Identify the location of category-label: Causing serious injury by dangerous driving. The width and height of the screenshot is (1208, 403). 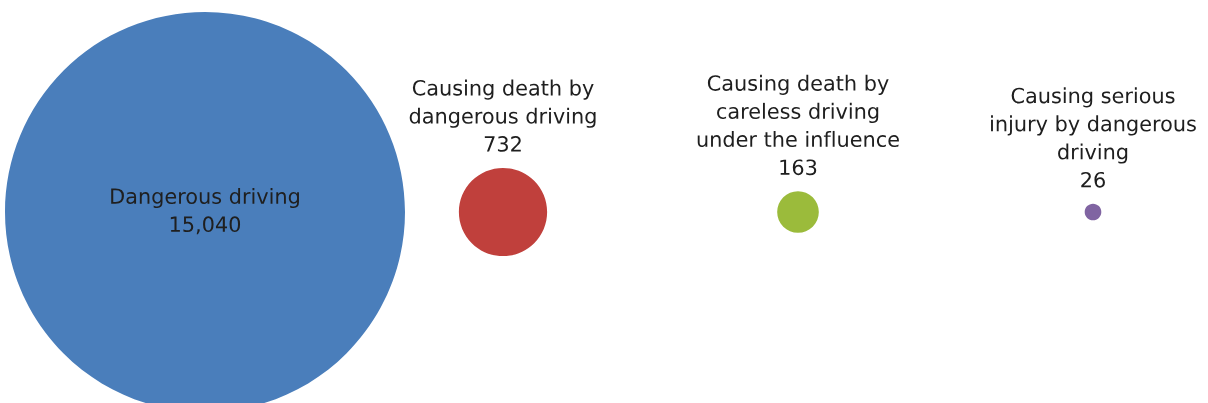
(1093, 125).